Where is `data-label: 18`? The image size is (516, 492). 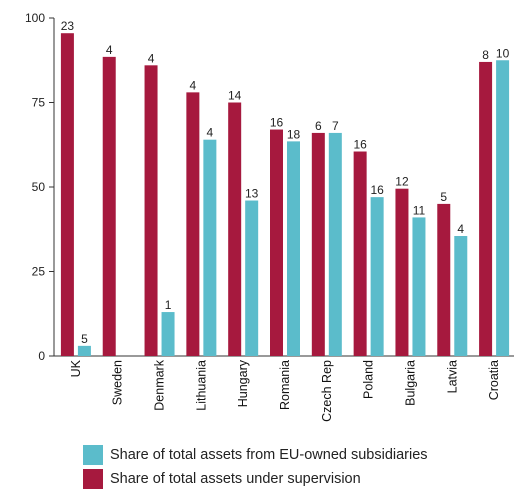
data-label: 18 is located at coordinates (294, 134).